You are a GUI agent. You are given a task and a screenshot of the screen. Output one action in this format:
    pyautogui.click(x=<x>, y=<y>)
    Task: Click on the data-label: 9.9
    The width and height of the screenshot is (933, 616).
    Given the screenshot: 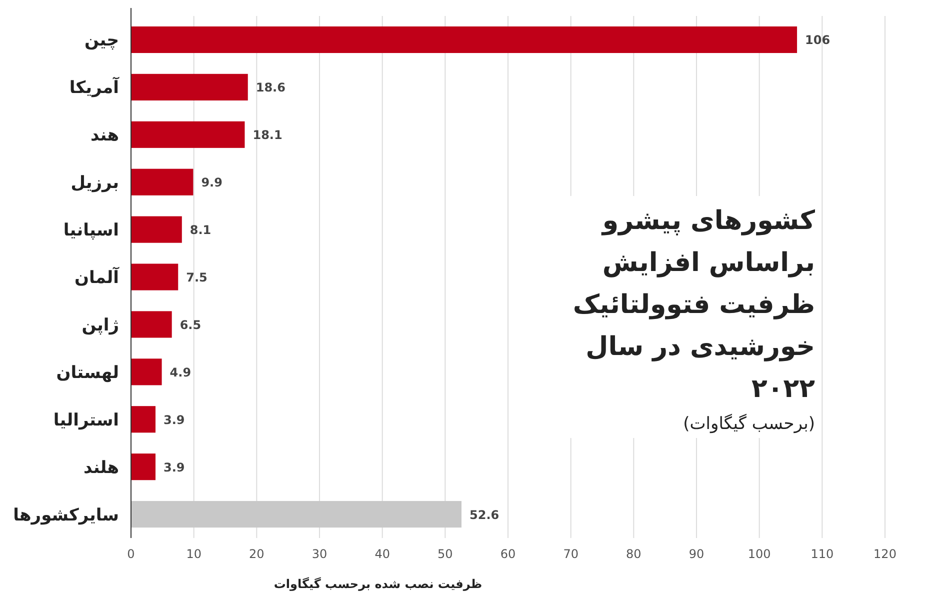 What is the action you would take?
    pyautogui.click(x=211, y=183)
    